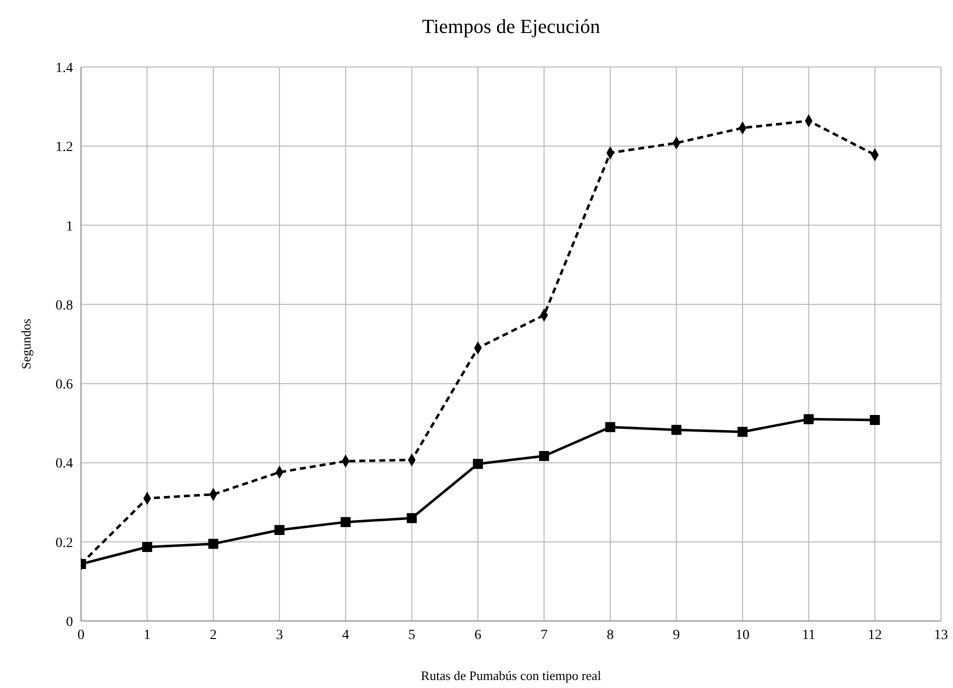 This screenshot has width=953, height=688. Describe the element at coordinates (64, 385) in the screenshot. I see `y-tick-label: 0.6` at that location.